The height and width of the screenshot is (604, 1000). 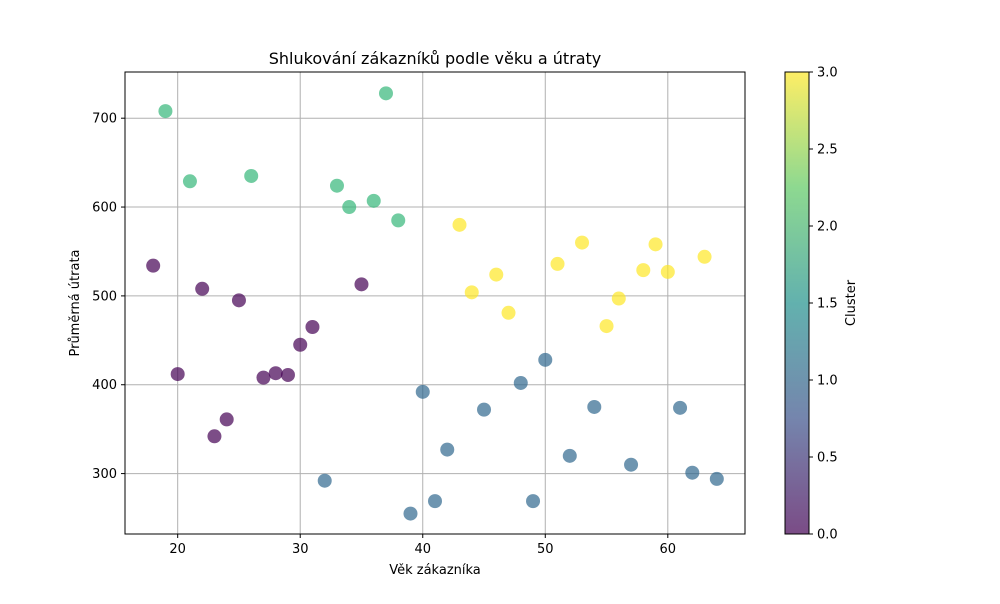 I want to click on colorbar-tick-label: 3.0, so click(x=827, y=73).